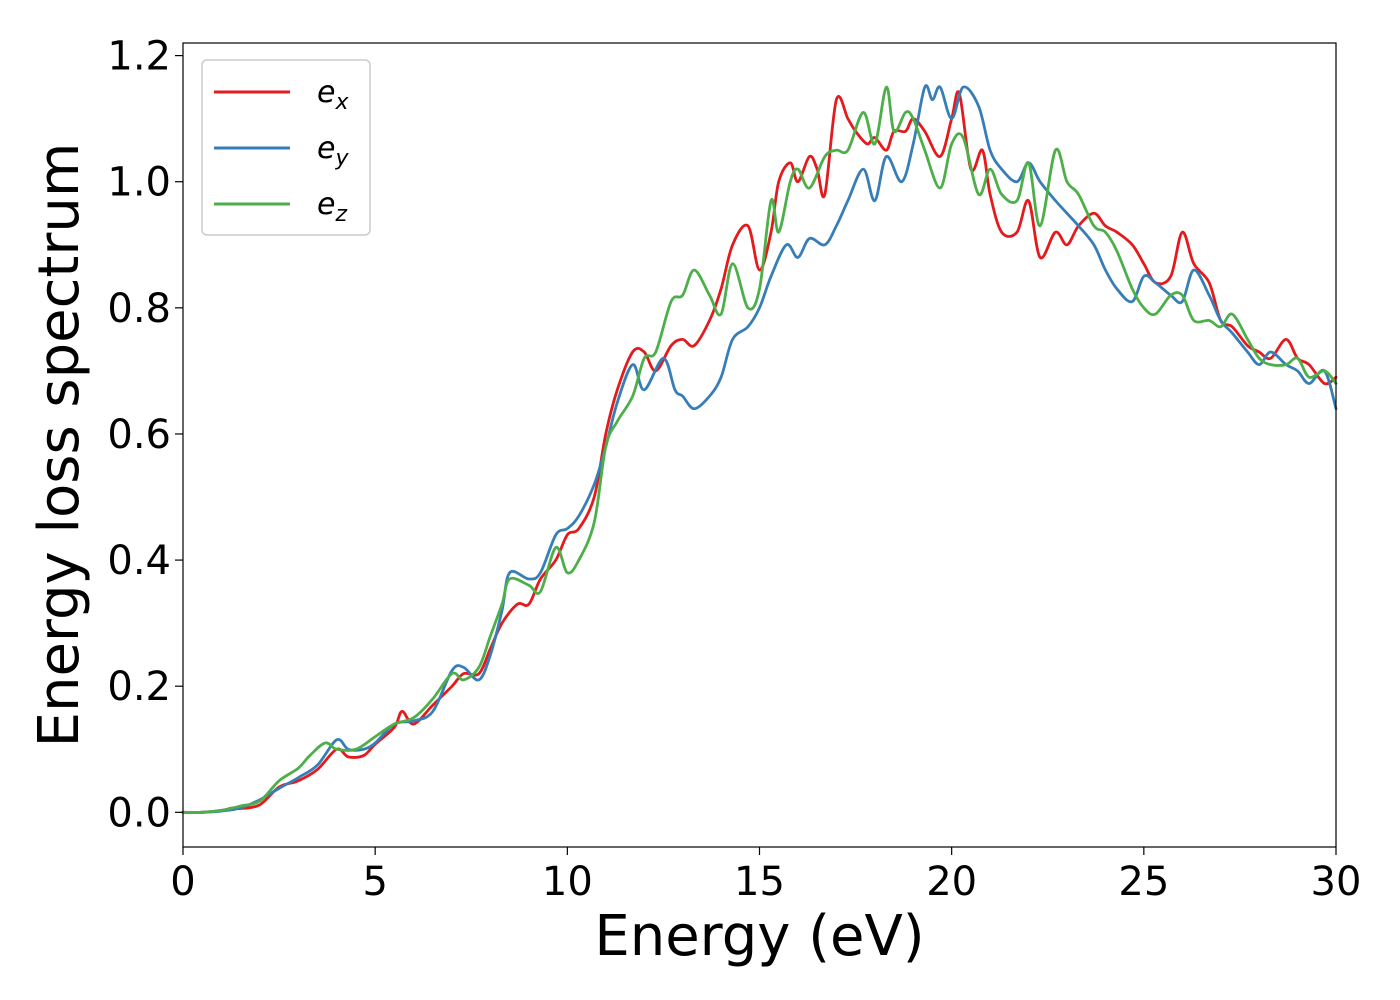  What do you see at coordinates (1336, 882) in the screenshot?
I see `x-tick-label: 30` at bounding box center [1336, 882].